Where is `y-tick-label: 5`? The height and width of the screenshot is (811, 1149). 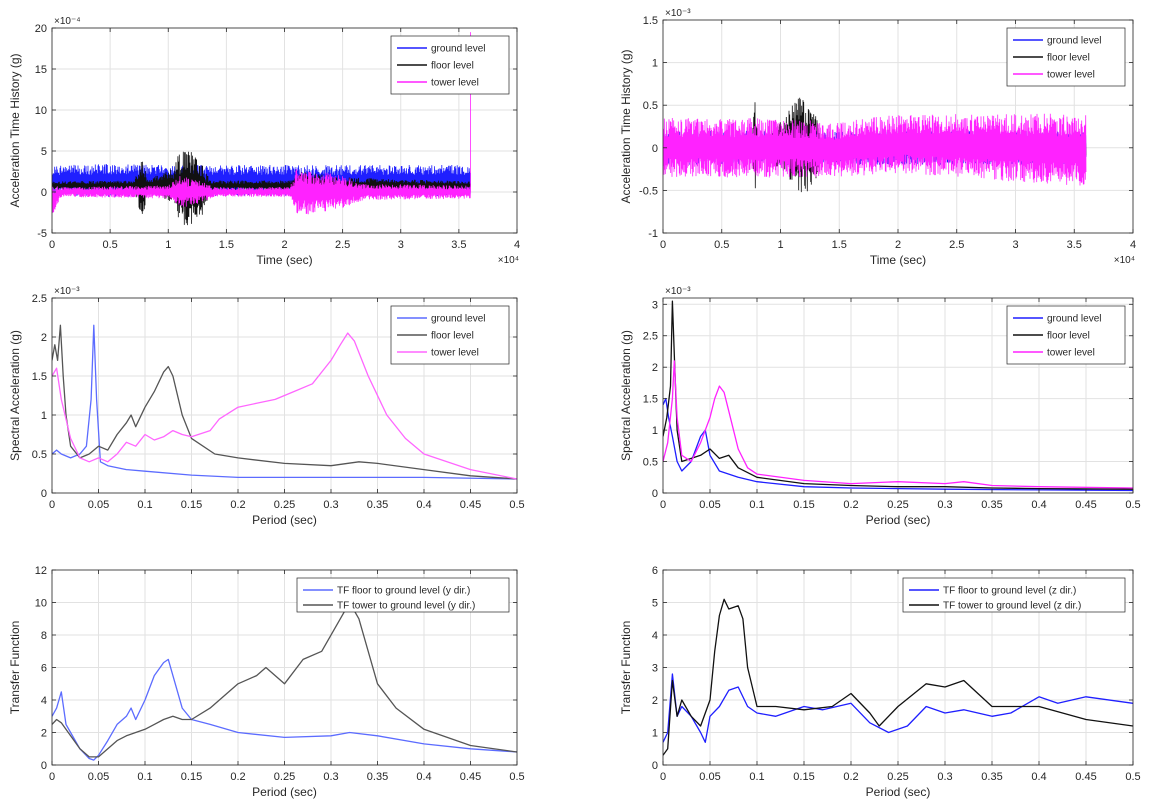
y-tick-label: 5 is located at coordinates (655, 604).